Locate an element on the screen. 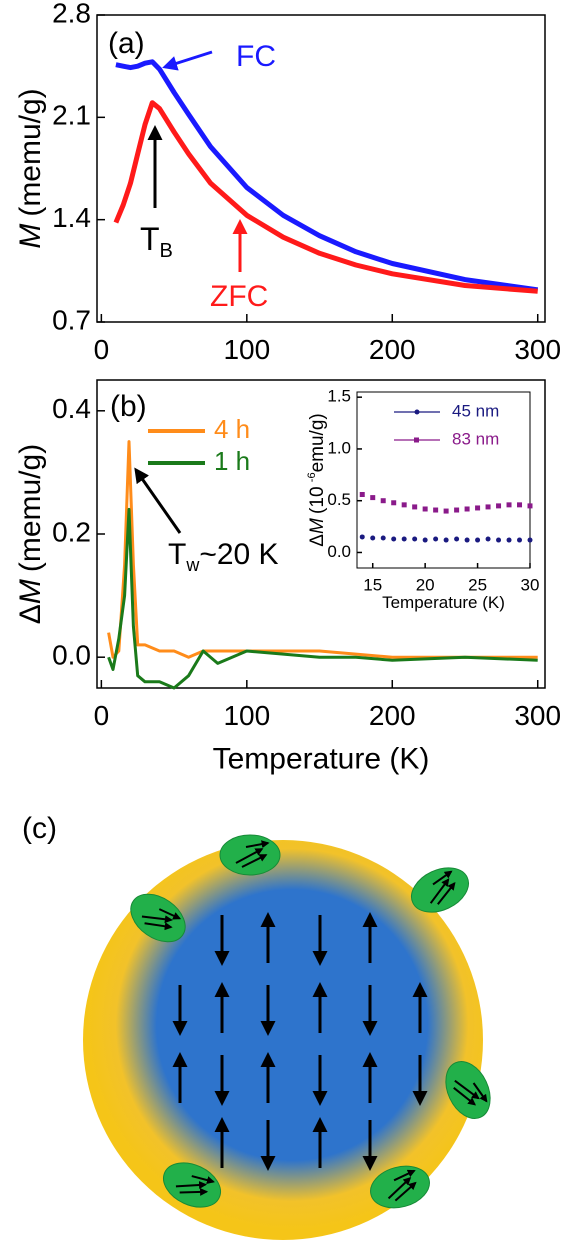  legend-label: 1 h is located at coordinates (232, 461).